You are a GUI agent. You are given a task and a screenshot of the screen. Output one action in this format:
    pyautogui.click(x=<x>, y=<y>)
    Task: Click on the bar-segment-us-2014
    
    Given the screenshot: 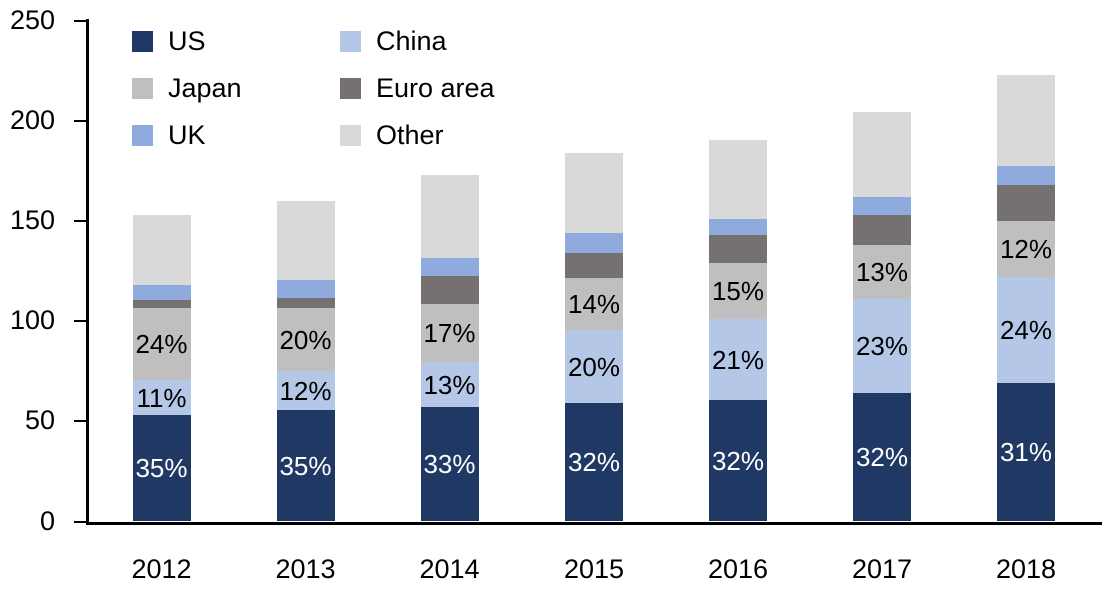 What is the action you would take?
    pyautogui.click(x=449, y=464)
    